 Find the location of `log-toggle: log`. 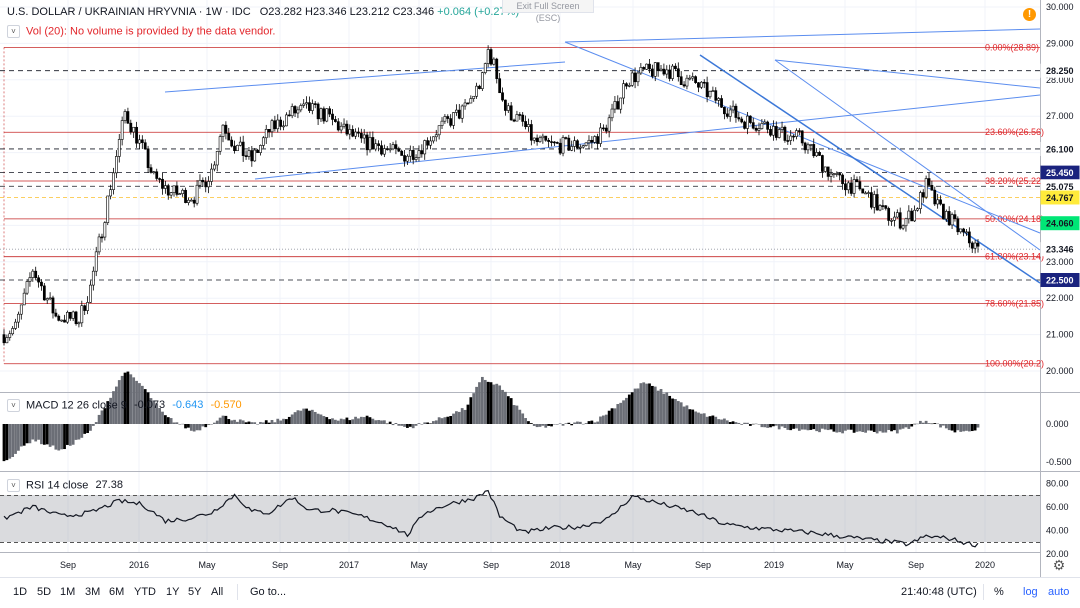

log-toggle: log is located at coordinates (1030, 592).